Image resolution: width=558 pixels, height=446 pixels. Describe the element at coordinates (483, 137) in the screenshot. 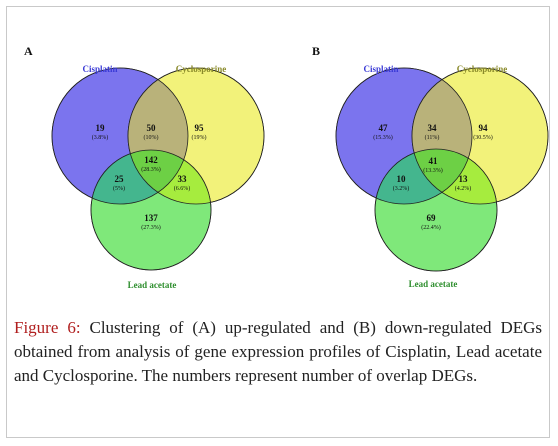

I see `region-pct: (30.5%)` at that location.